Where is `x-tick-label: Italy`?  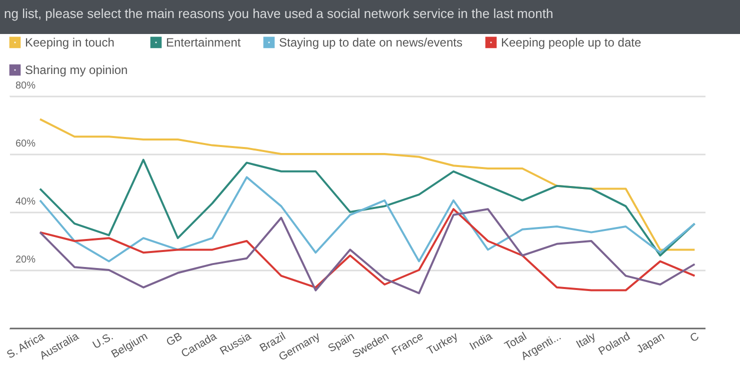 x-tick-label: Italy is located at coordinates (586, 340).